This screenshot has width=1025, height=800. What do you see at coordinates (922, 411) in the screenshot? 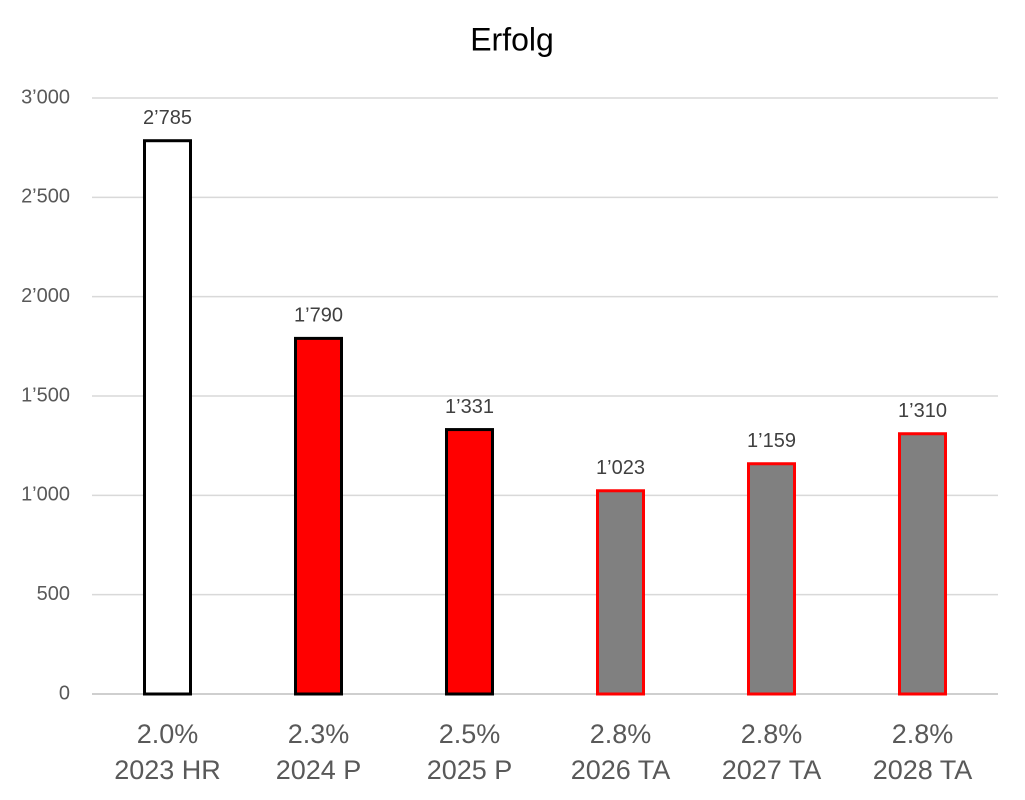
I see `value-label: 1’310` at bounding box center [922, 411].